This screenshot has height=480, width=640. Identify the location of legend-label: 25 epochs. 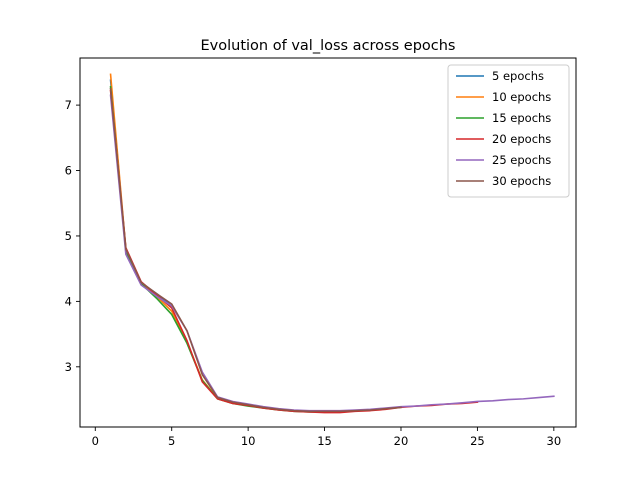
(521, 160).